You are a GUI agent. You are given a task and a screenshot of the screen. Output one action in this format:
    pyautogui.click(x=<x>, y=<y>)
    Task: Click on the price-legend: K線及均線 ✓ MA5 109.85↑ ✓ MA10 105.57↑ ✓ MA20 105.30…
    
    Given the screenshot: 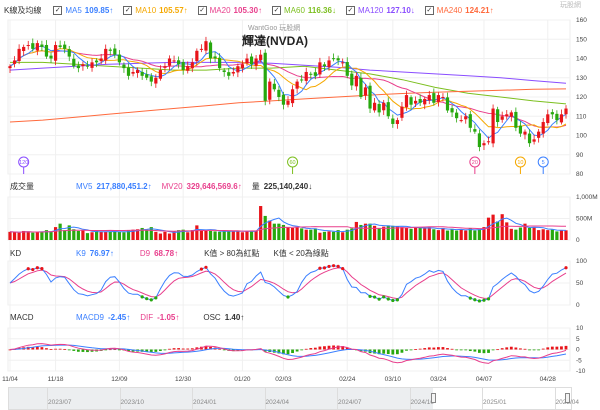 What is the action you would take?
    pyautogui.click(x=249, y=10)
    